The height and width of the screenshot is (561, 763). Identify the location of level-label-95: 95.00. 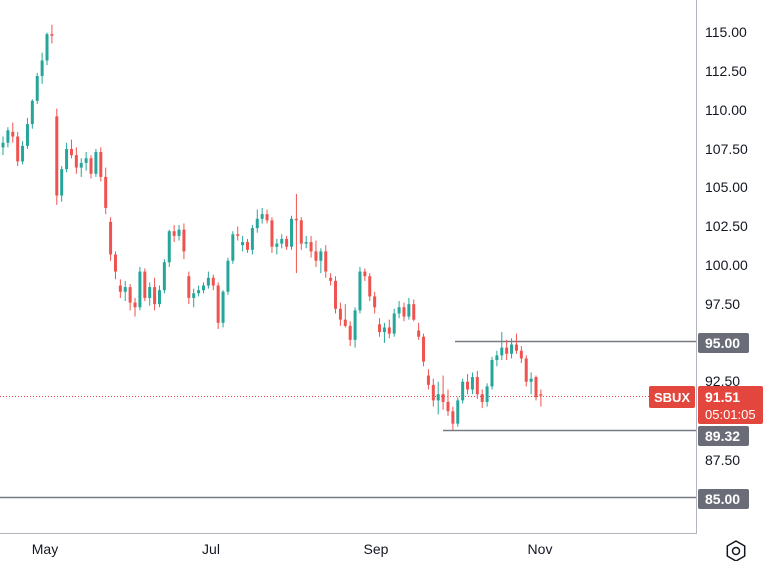
(722, 343).